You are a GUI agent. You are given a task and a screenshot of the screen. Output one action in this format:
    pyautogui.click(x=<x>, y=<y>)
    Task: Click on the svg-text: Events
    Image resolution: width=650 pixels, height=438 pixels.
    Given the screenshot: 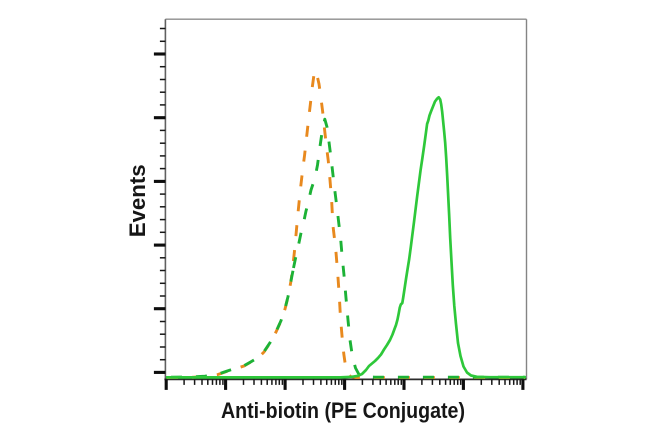 What is the action you would take?
    pyautogui.click(x=137, y=200)
    